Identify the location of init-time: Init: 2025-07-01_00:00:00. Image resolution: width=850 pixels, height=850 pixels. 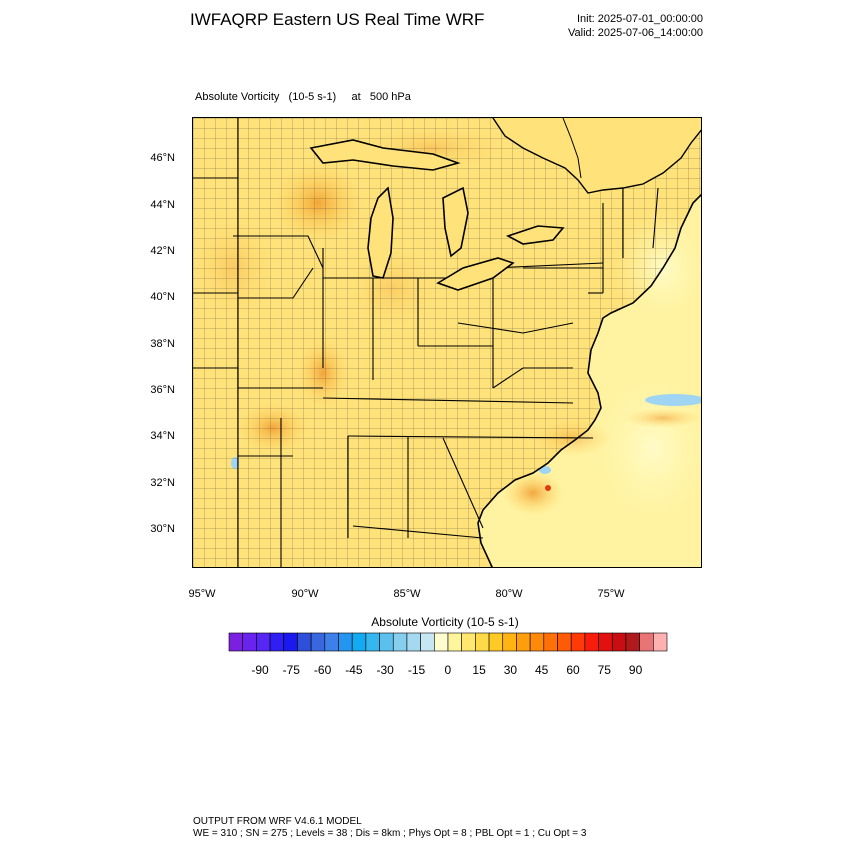
(640, 19).